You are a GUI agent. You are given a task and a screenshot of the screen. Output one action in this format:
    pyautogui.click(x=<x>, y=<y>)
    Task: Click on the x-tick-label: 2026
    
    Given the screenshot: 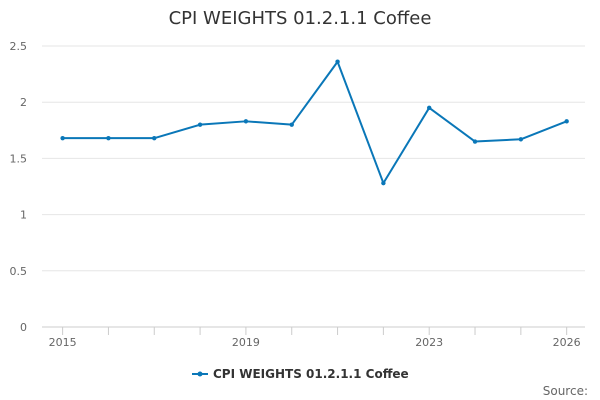 What is the action you would take?
    pyautogui.click(x=567, y=342)
    